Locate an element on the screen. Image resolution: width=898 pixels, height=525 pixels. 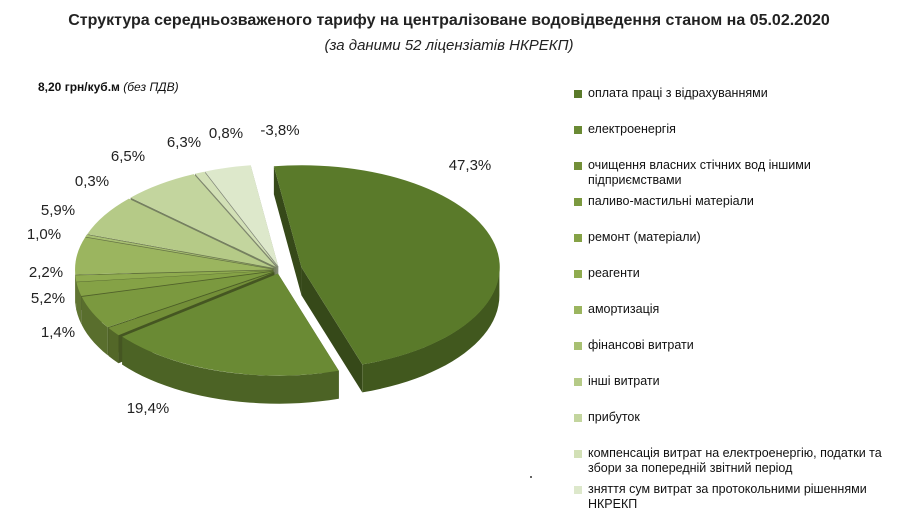
slice-label: 5,2% is located at coordinates (48, 298).